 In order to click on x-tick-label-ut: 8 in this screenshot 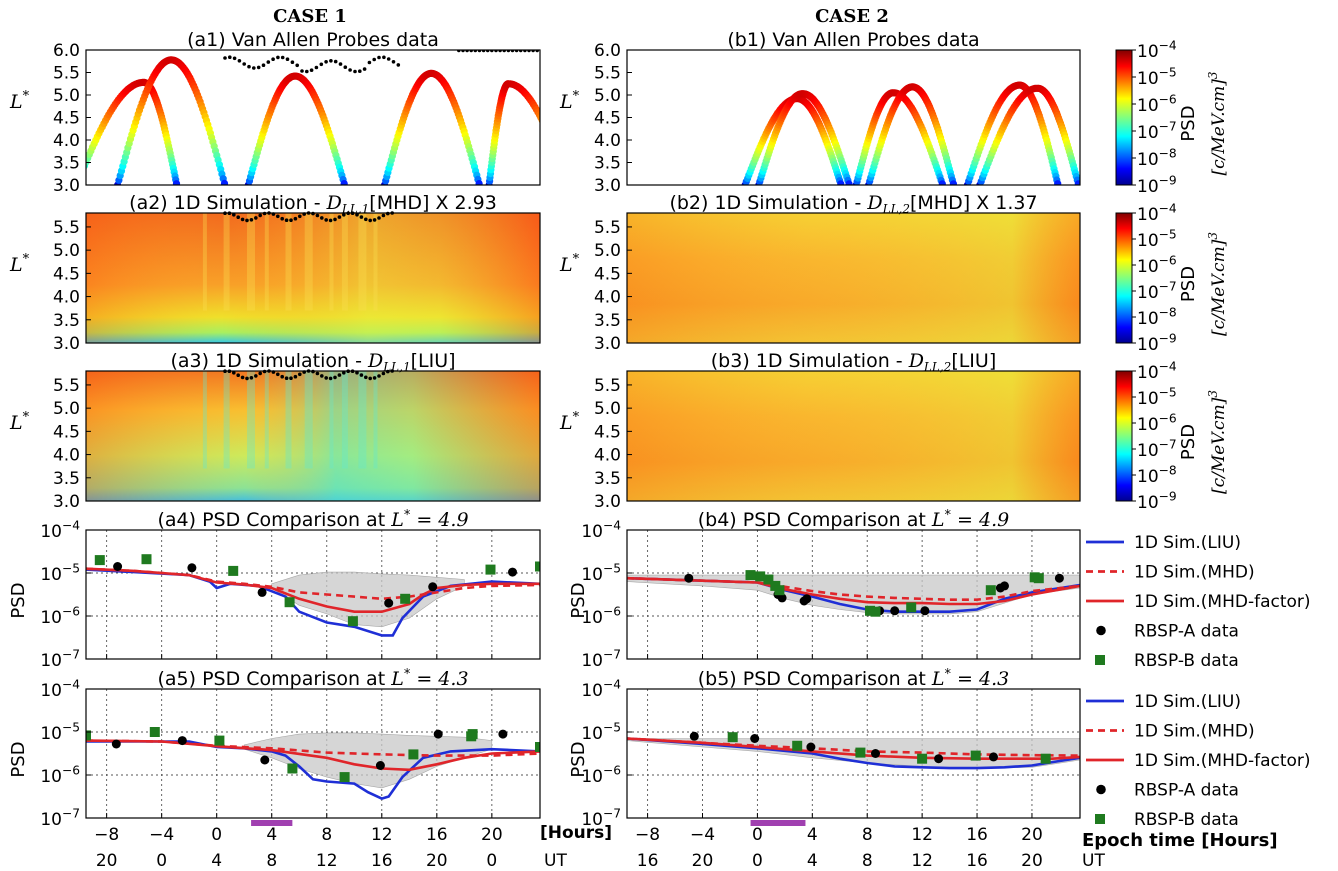, I will do `click(271, 861)`.